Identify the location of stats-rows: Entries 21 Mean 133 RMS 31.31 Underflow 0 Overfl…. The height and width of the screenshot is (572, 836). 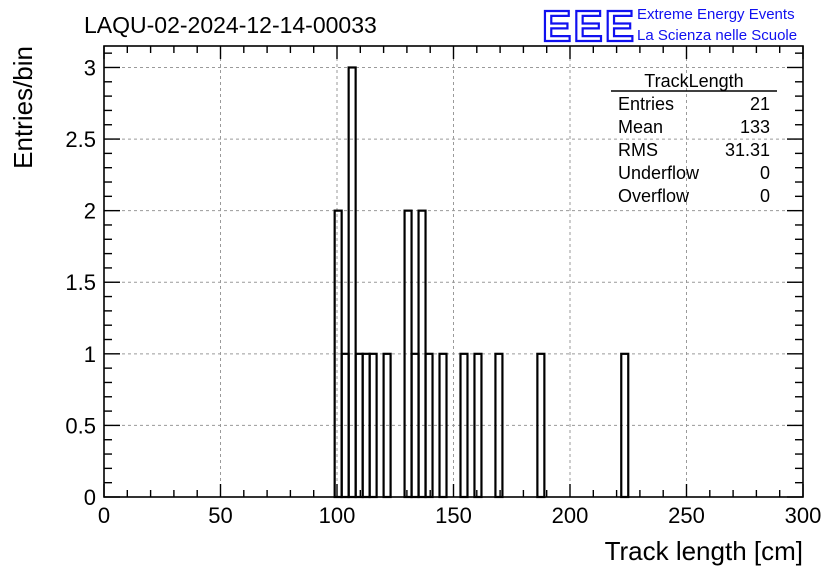
(694, 150).